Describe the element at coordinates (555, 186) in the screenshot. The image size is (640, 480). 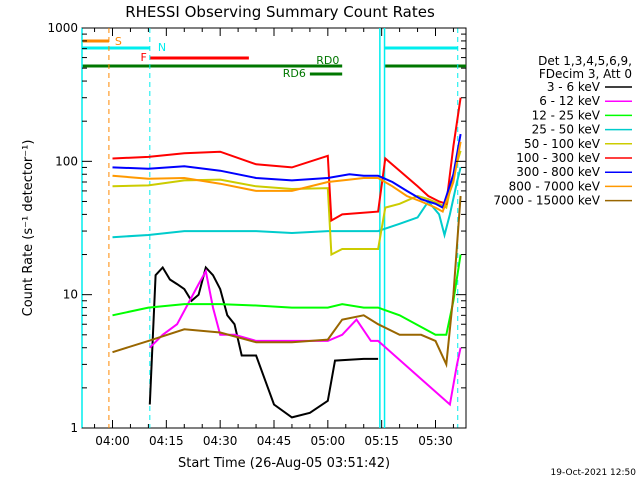
I see `legend-entry-label: 800 - 7000 keV` at that location.